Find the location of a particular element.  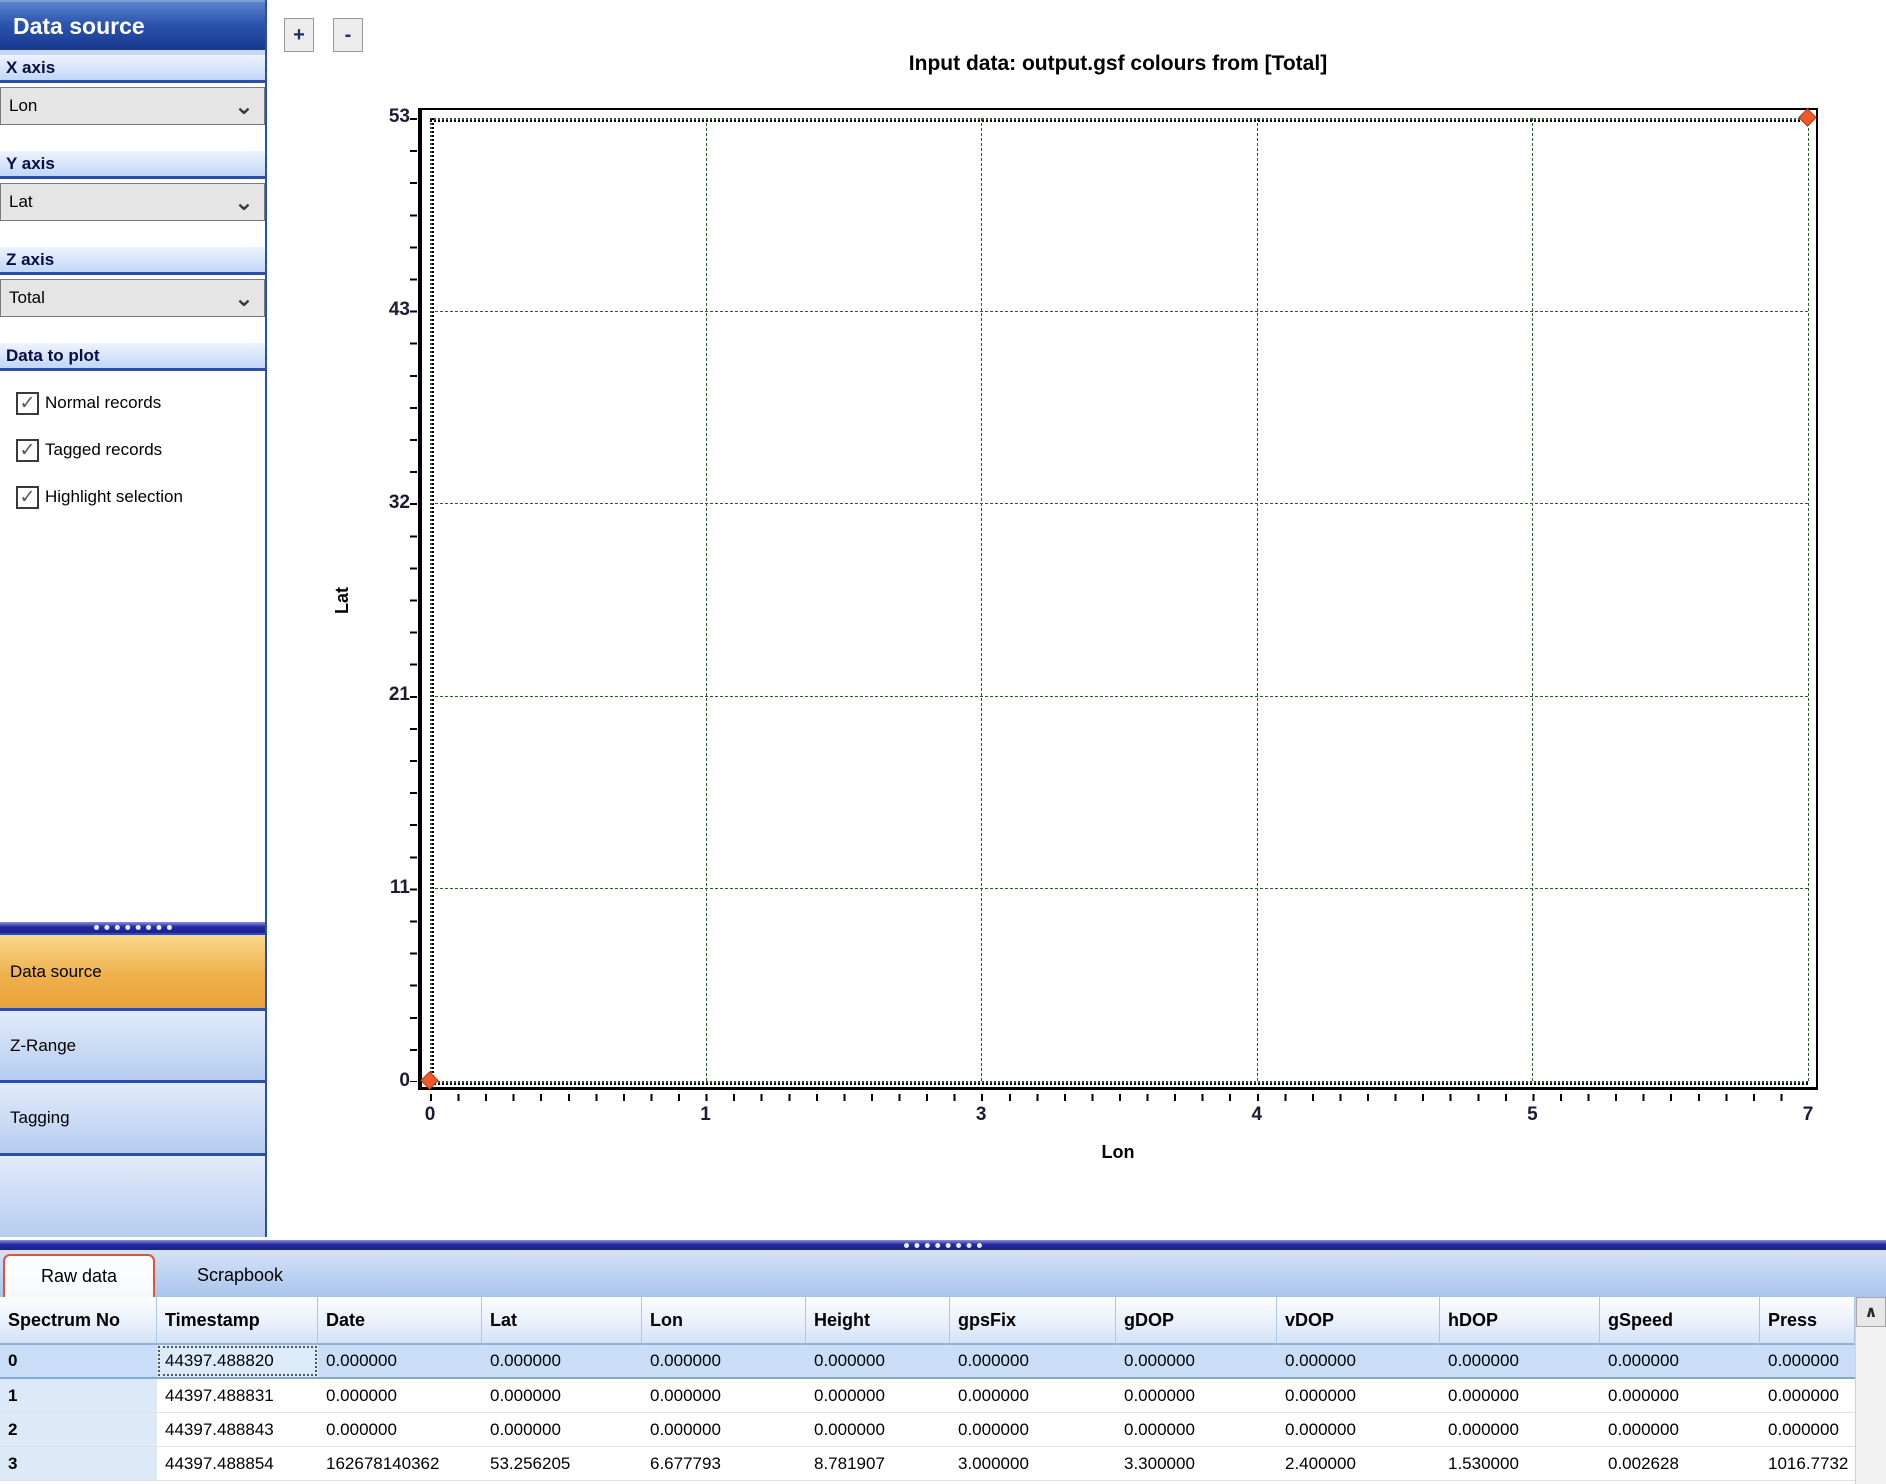

gridline-vertical is located at coordinates (1808, 599).